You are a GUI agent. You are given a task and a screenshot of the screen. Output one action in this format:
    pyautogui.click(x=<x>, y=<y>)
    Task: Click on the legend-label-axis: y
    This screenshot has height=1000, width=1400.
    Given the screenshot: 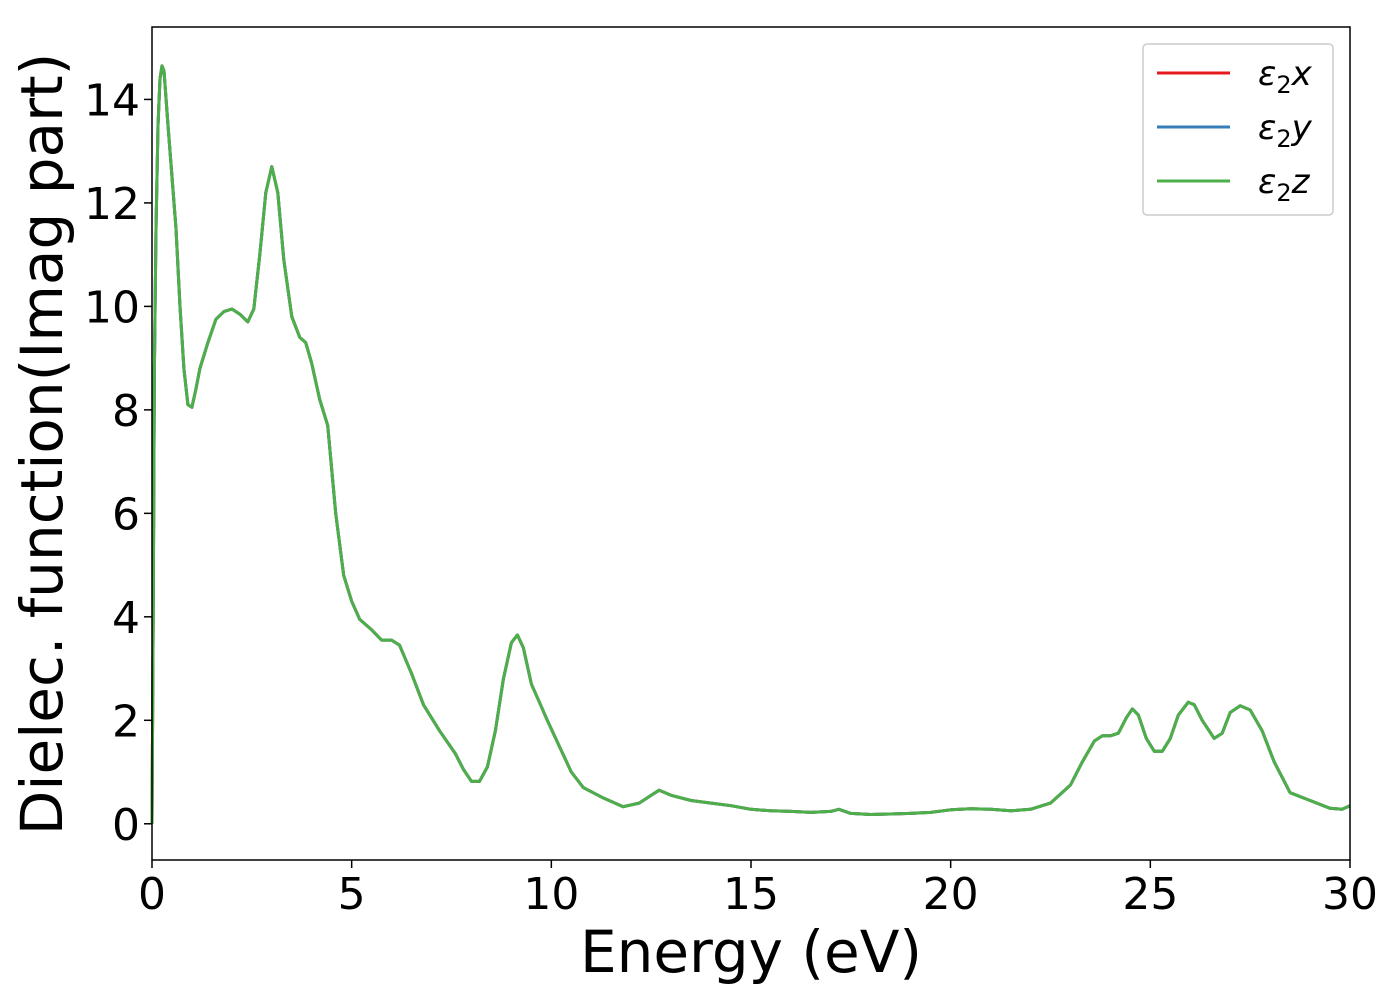 What is the action you would take?
    pyautogui.click(x=1302, y=128)
    